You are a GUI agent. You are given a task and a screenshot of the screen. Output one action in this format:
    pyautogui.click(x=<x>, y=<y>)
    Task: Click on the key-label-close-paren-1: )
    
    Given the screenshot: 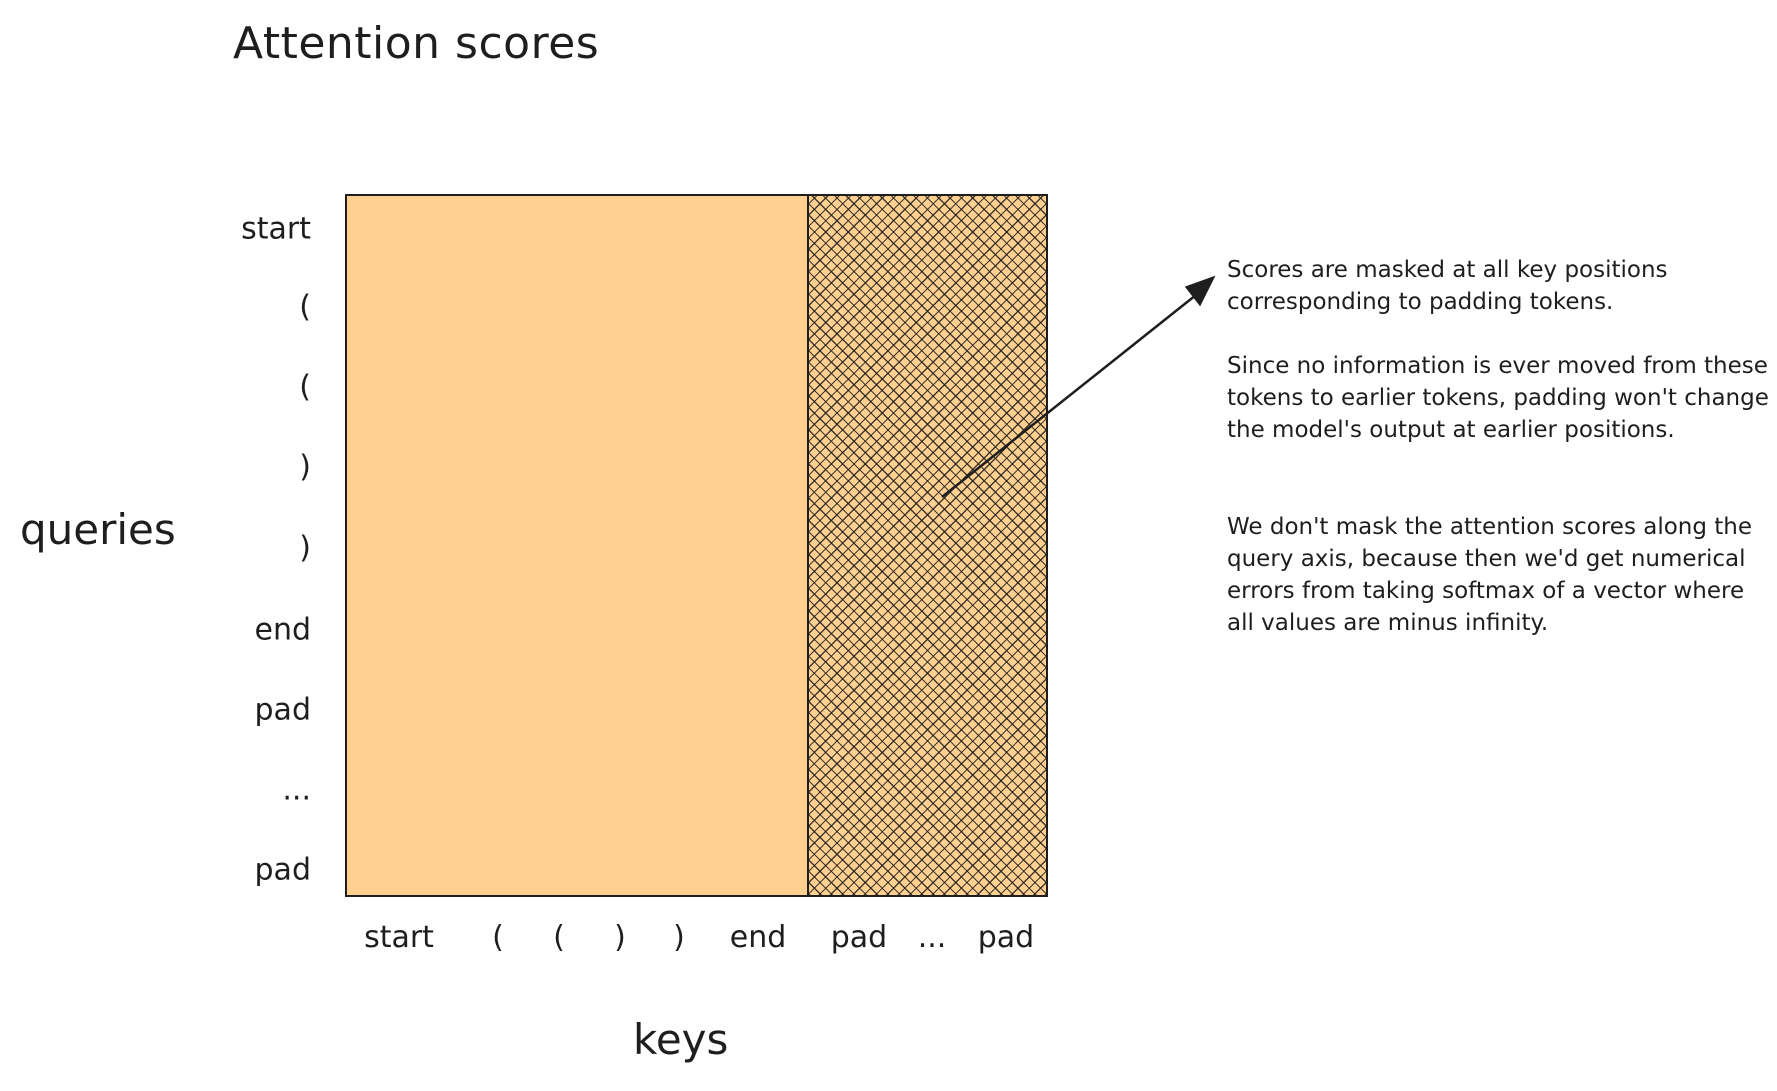 What is the action you would take?
    pyautogui.click(x=620, y=937)
    